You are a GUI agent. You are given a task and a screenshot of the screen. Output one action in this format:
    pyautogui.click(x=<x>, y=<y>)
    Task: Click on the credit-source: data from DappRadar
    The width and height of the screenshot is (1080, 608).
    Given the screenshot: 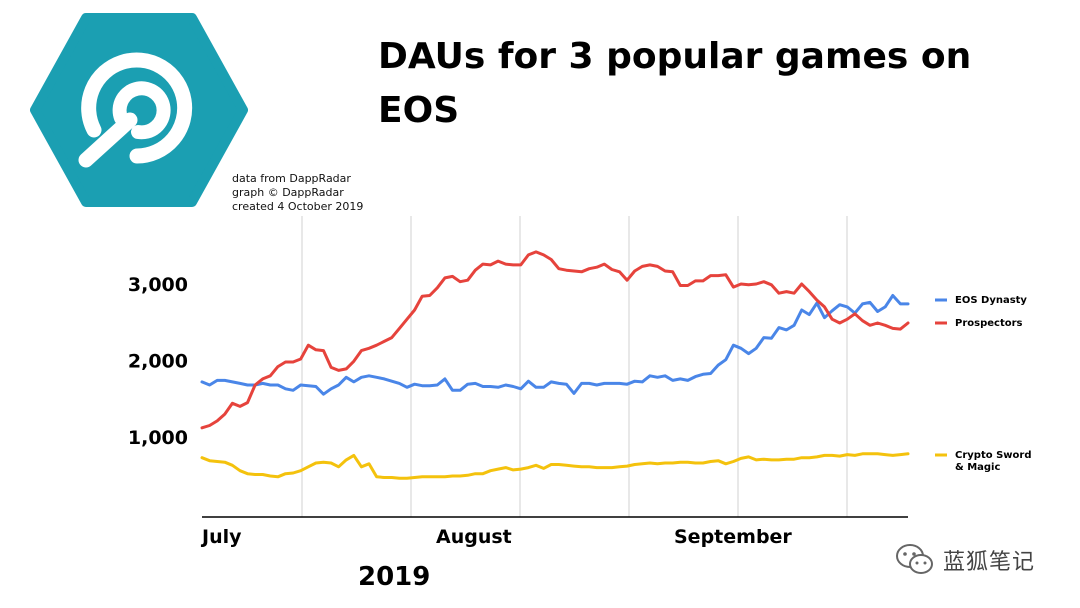 What is the action you would take?
    pyautogui.click(x=291, y=178)
    